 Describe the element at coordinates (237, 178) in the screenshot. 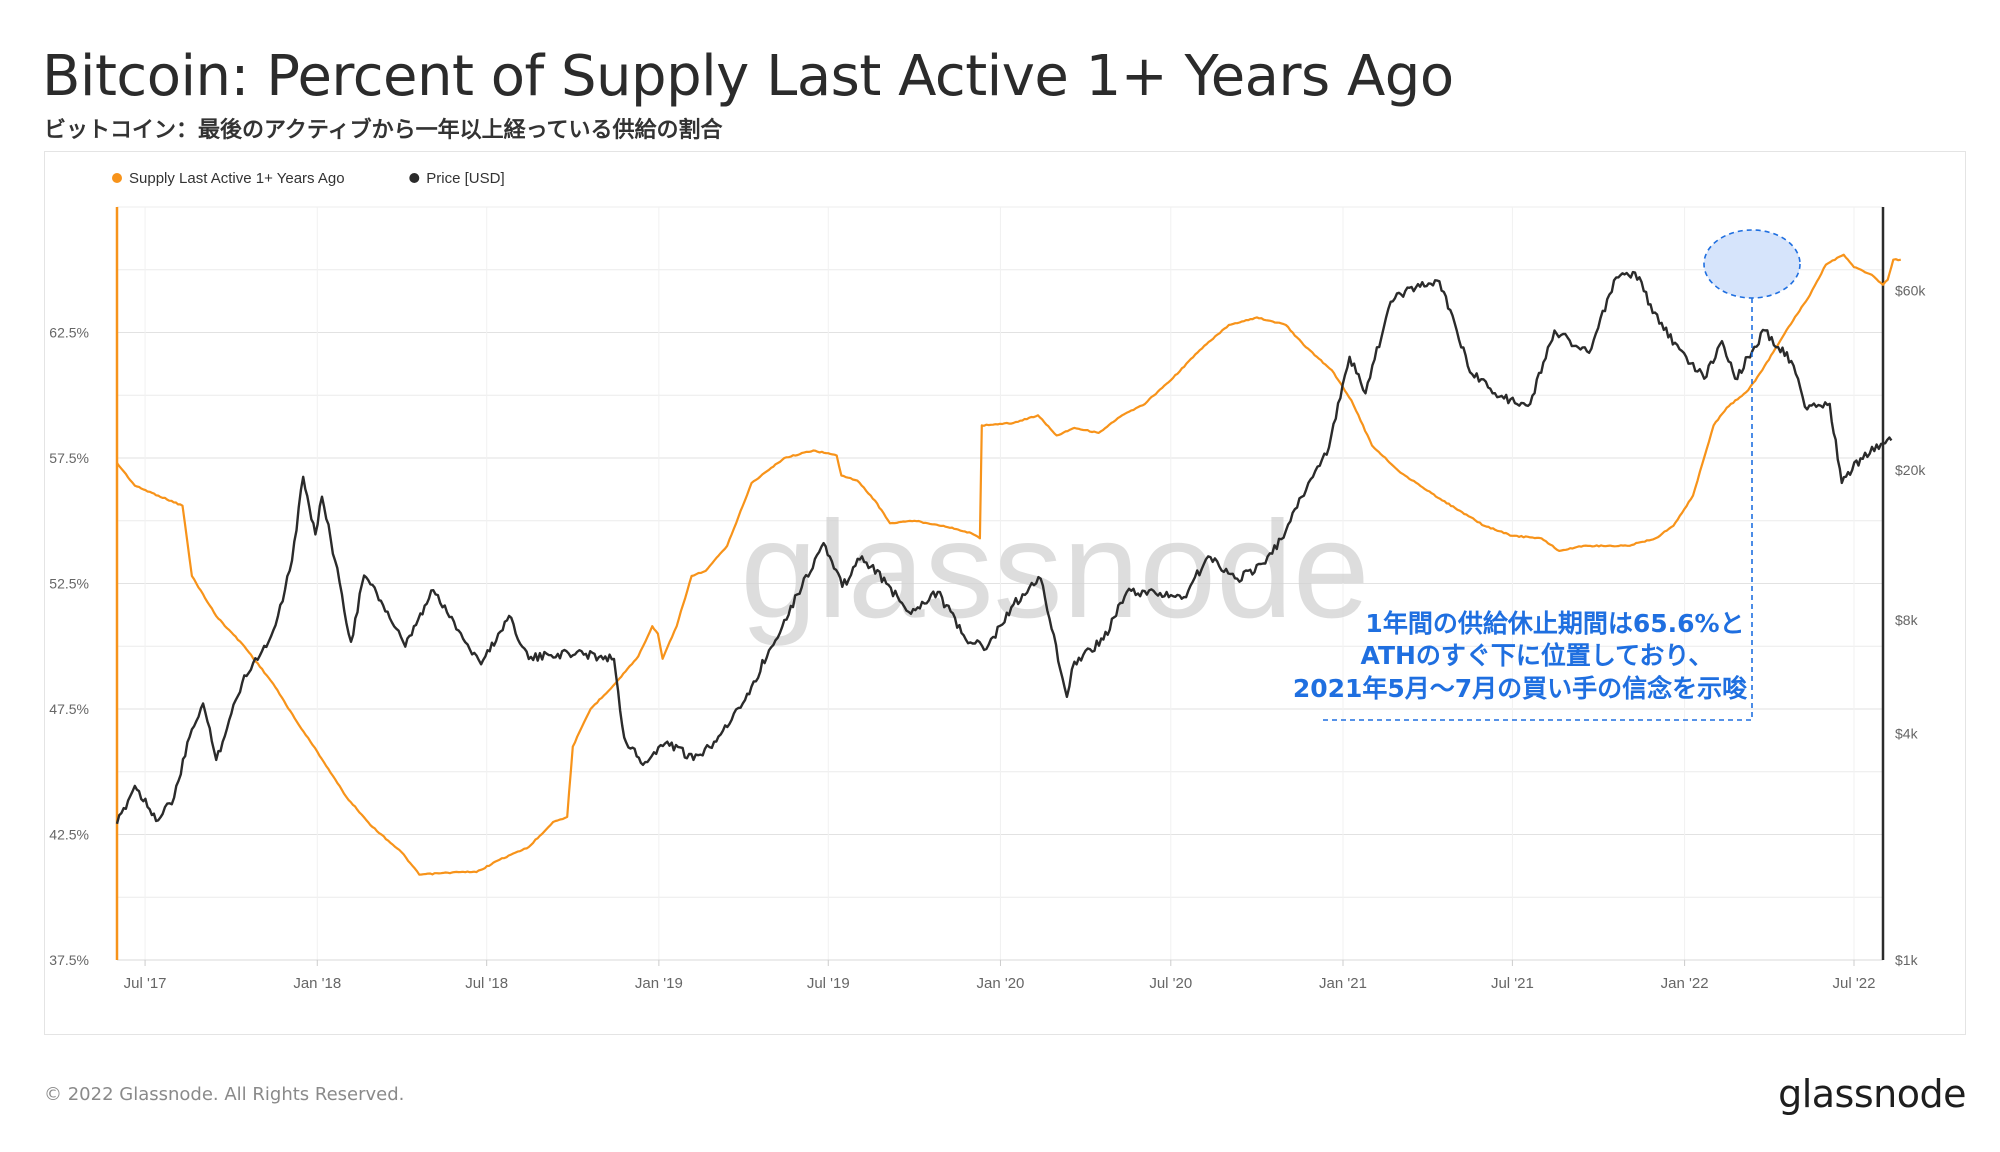

I see `legend-supply-label: Supply Last Active 1+ Years Ago` at that location.